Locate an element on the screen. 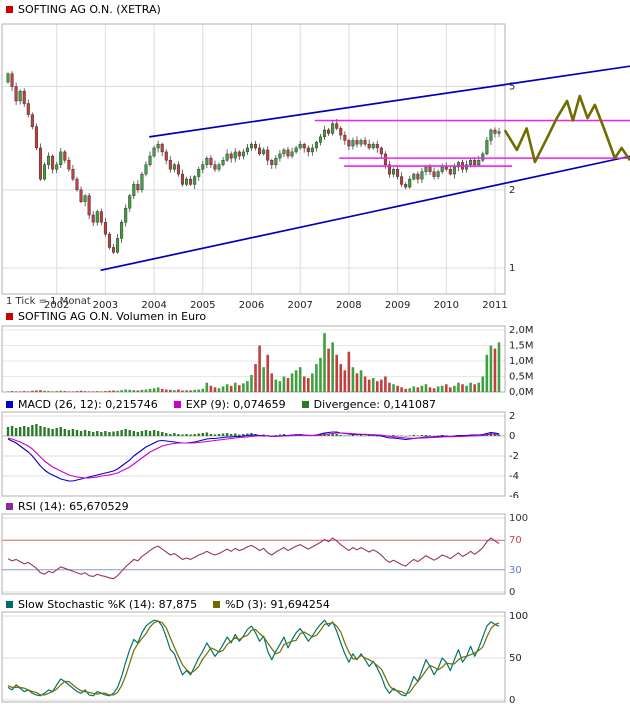 This screenshot has width=630, height=710. exp-marker-icon is located at coordinates (177, 404).